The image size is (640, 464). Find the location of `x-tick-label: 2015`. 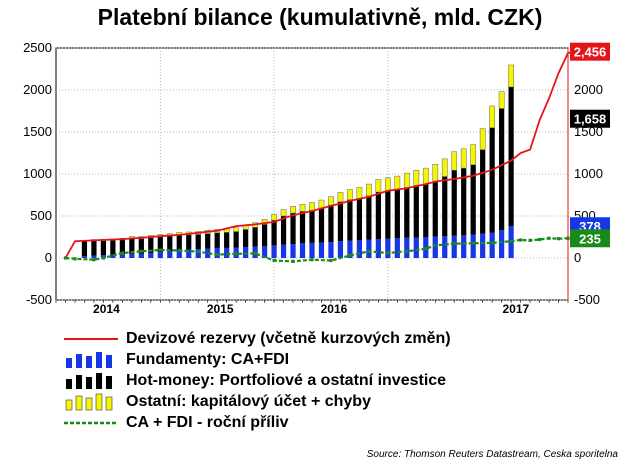

x-tick-label: 2015 is located at coordinates (220, 309).